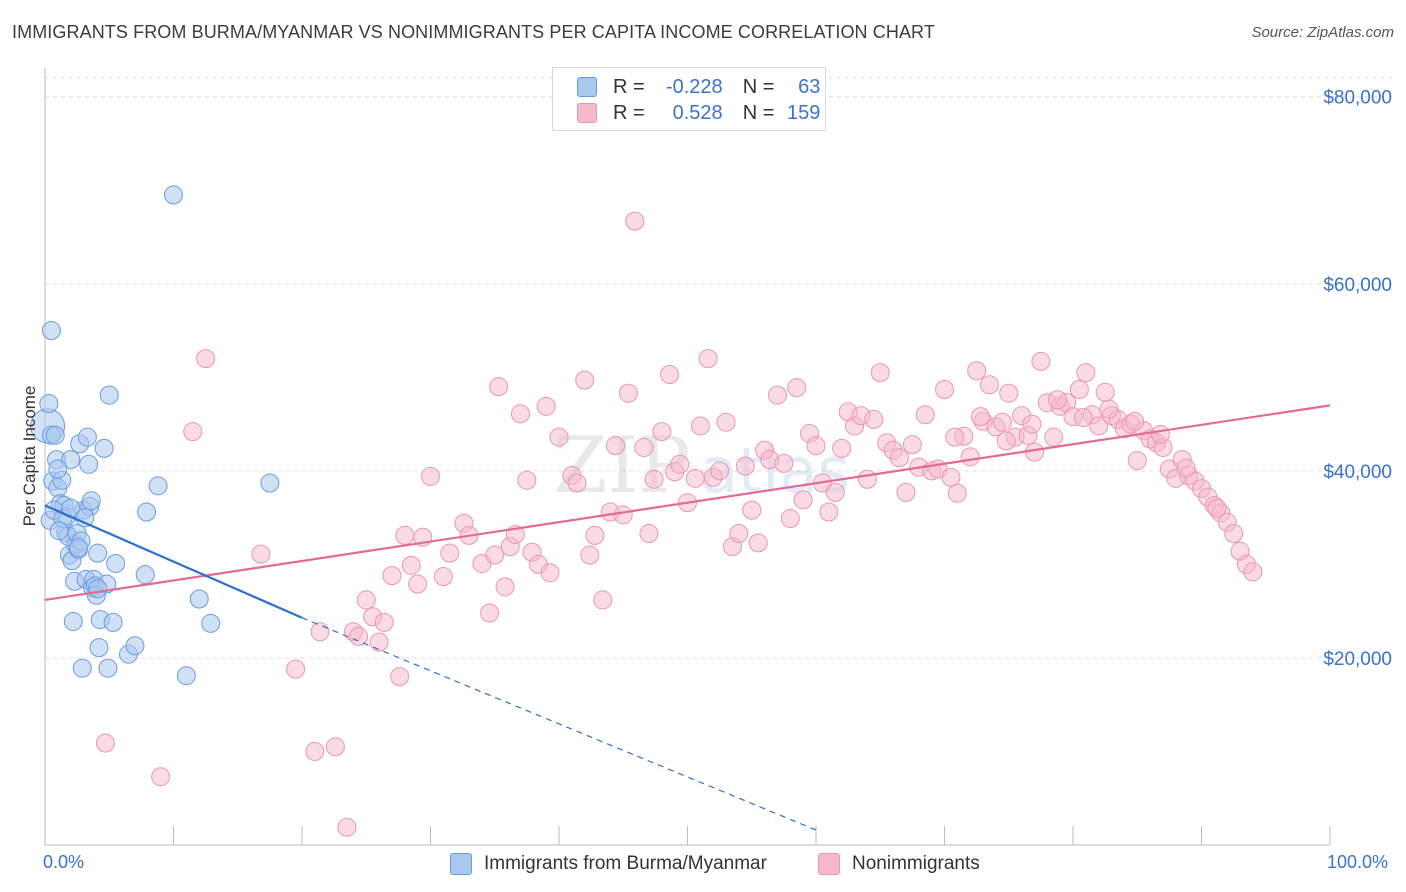  Describe the element at coordinates (694, 86) in the screenshot. I see `r-value-burma: -0.228` at that location.